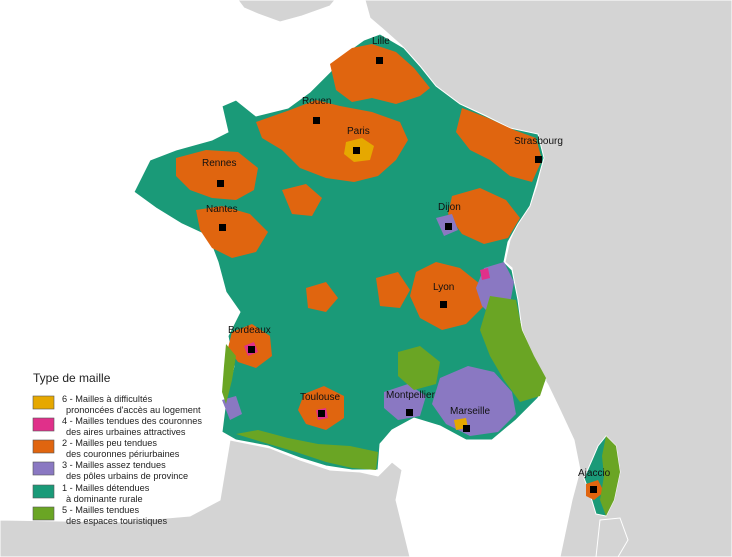 The image size is (732, 557). What do you see at coordinates (612, 537) in the screenshot?
I see `sardinia-landmass` at bounding box center [612, 537].